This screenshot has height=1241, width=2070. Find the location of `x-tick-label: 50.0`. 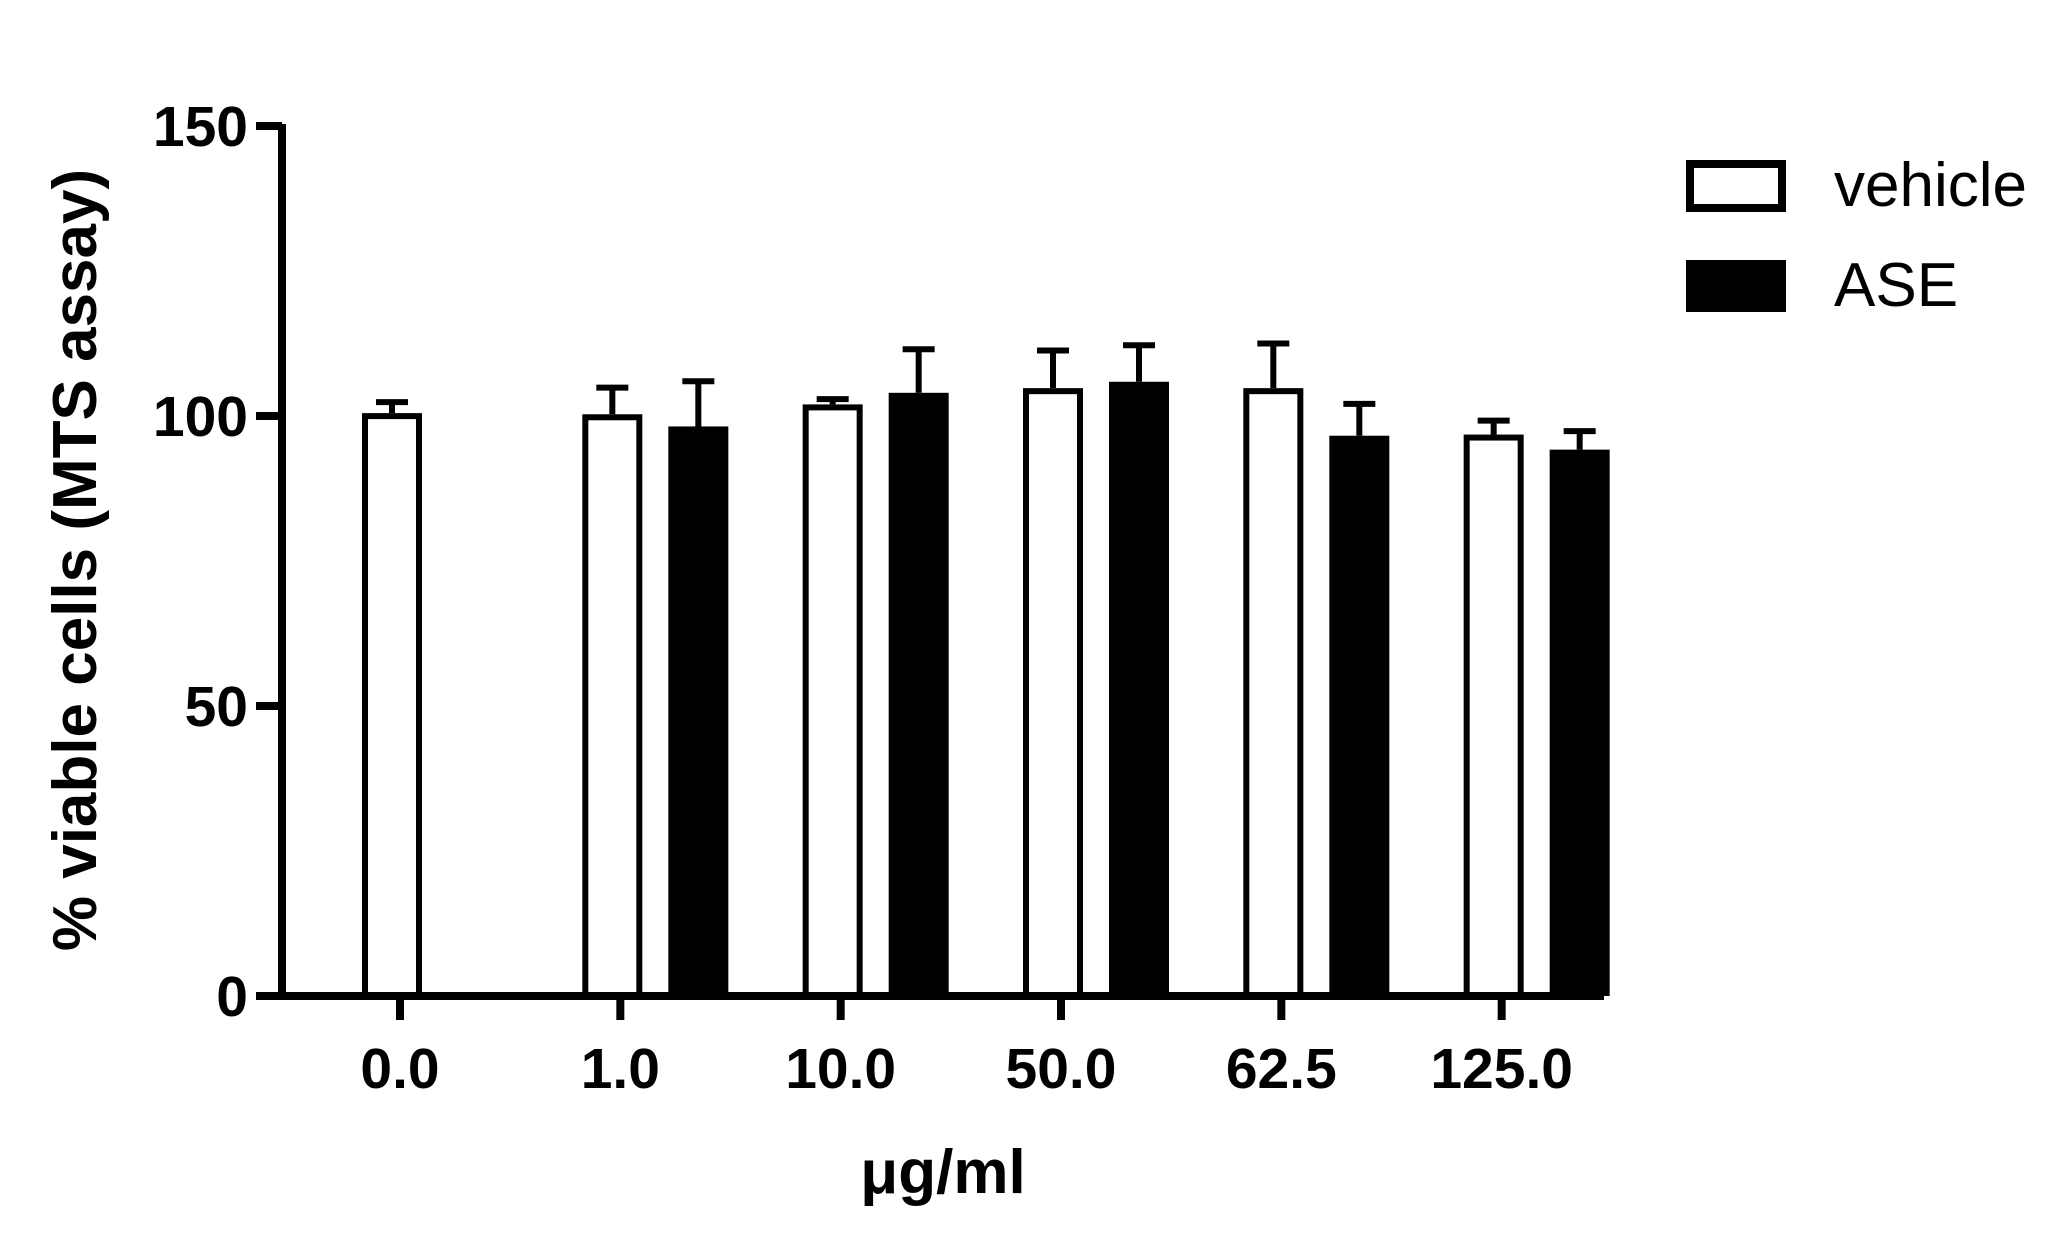

x-tick-label: 50.0 is located at coordinates (1061, 1069).